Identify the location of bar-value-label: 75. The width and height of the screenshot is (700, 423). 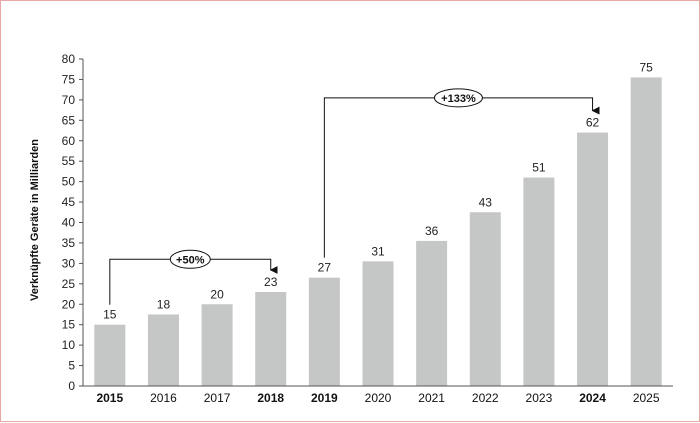
(647, 67).